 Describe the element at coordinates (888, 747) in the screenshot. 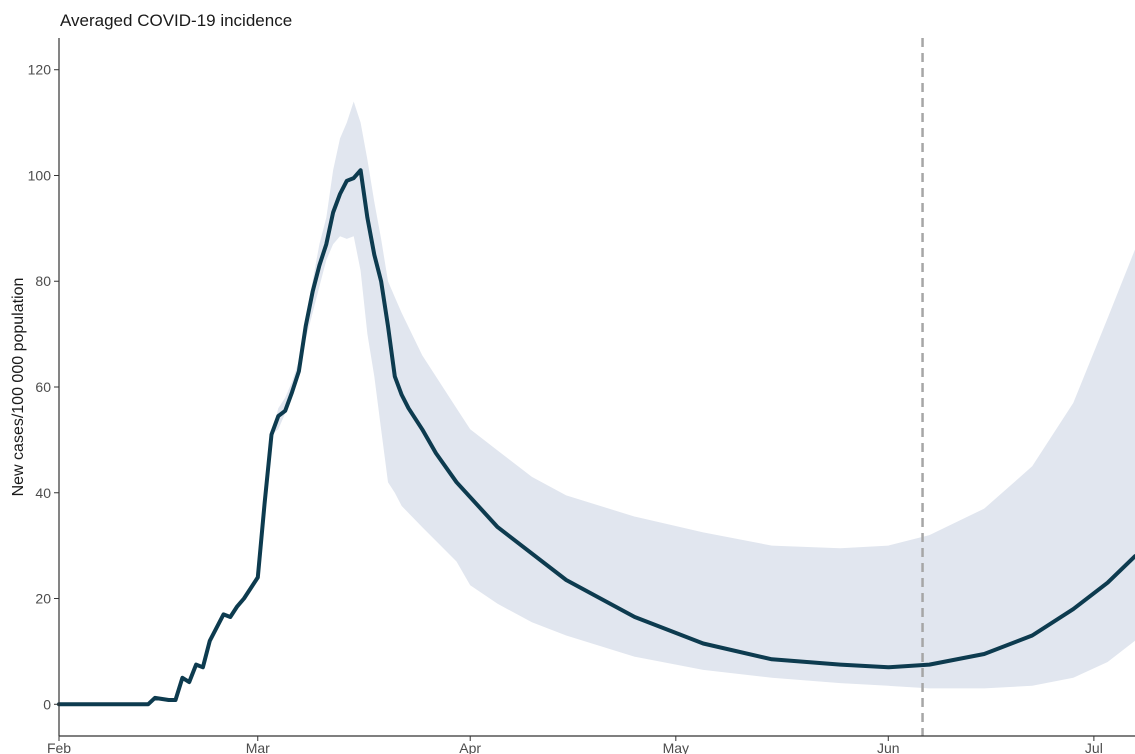

I see `x-tick-label: Jun` at that location.